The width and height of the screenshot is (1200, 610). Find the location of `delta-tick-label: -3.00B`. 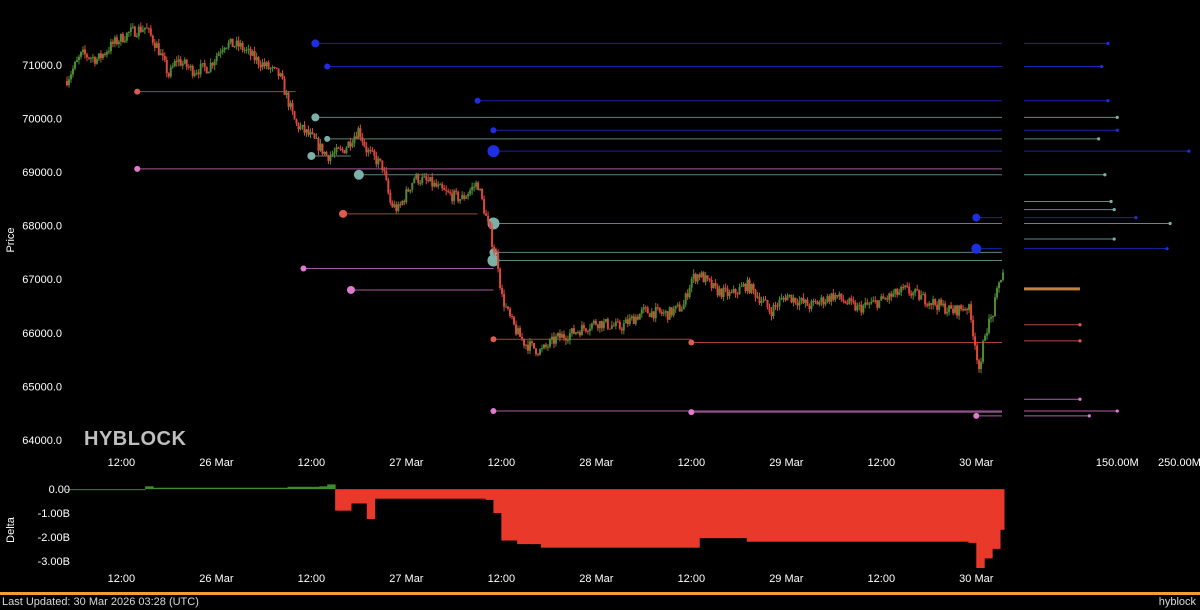

delta-tick-label: -3.00B is located at coordinates (54, 562).